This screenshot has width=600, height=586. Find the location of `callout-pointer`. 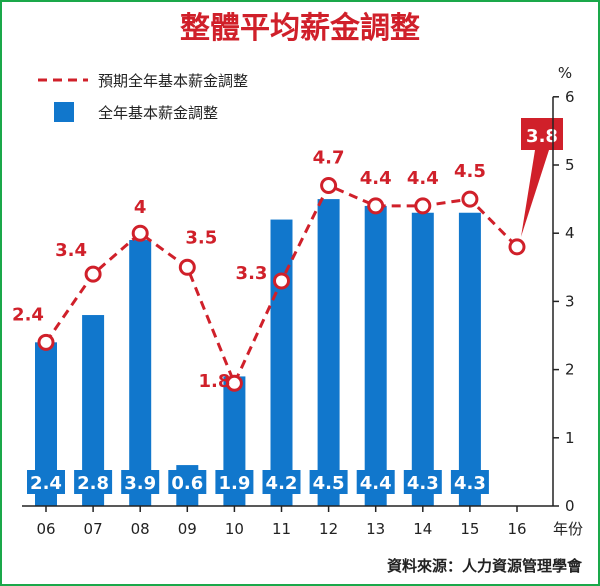

callout-pointer is located at coordinates (535, 193).